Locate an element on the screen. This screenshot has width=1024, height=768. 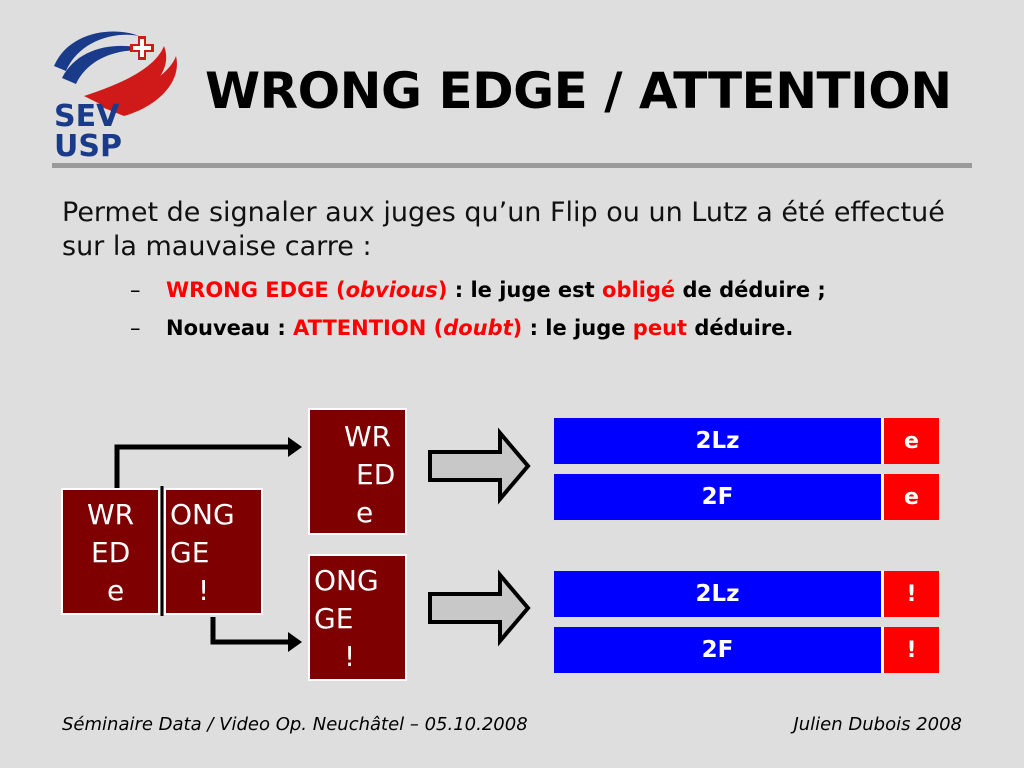
connector-down-arrowhead is located at coordinates (295, 642).